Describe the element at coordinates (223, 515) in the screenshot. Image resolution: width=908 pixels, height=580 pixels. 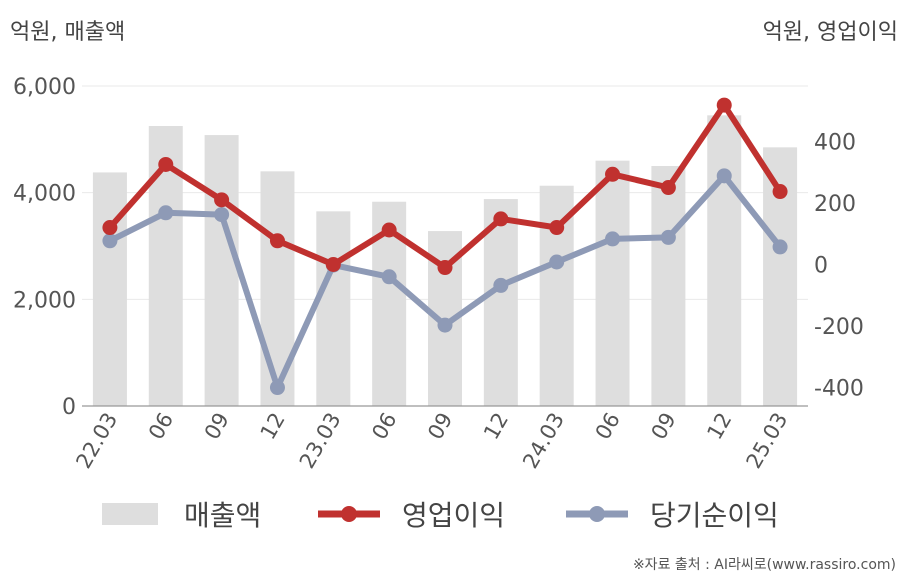
I see `legend-label-sales: 매출액` at that location.